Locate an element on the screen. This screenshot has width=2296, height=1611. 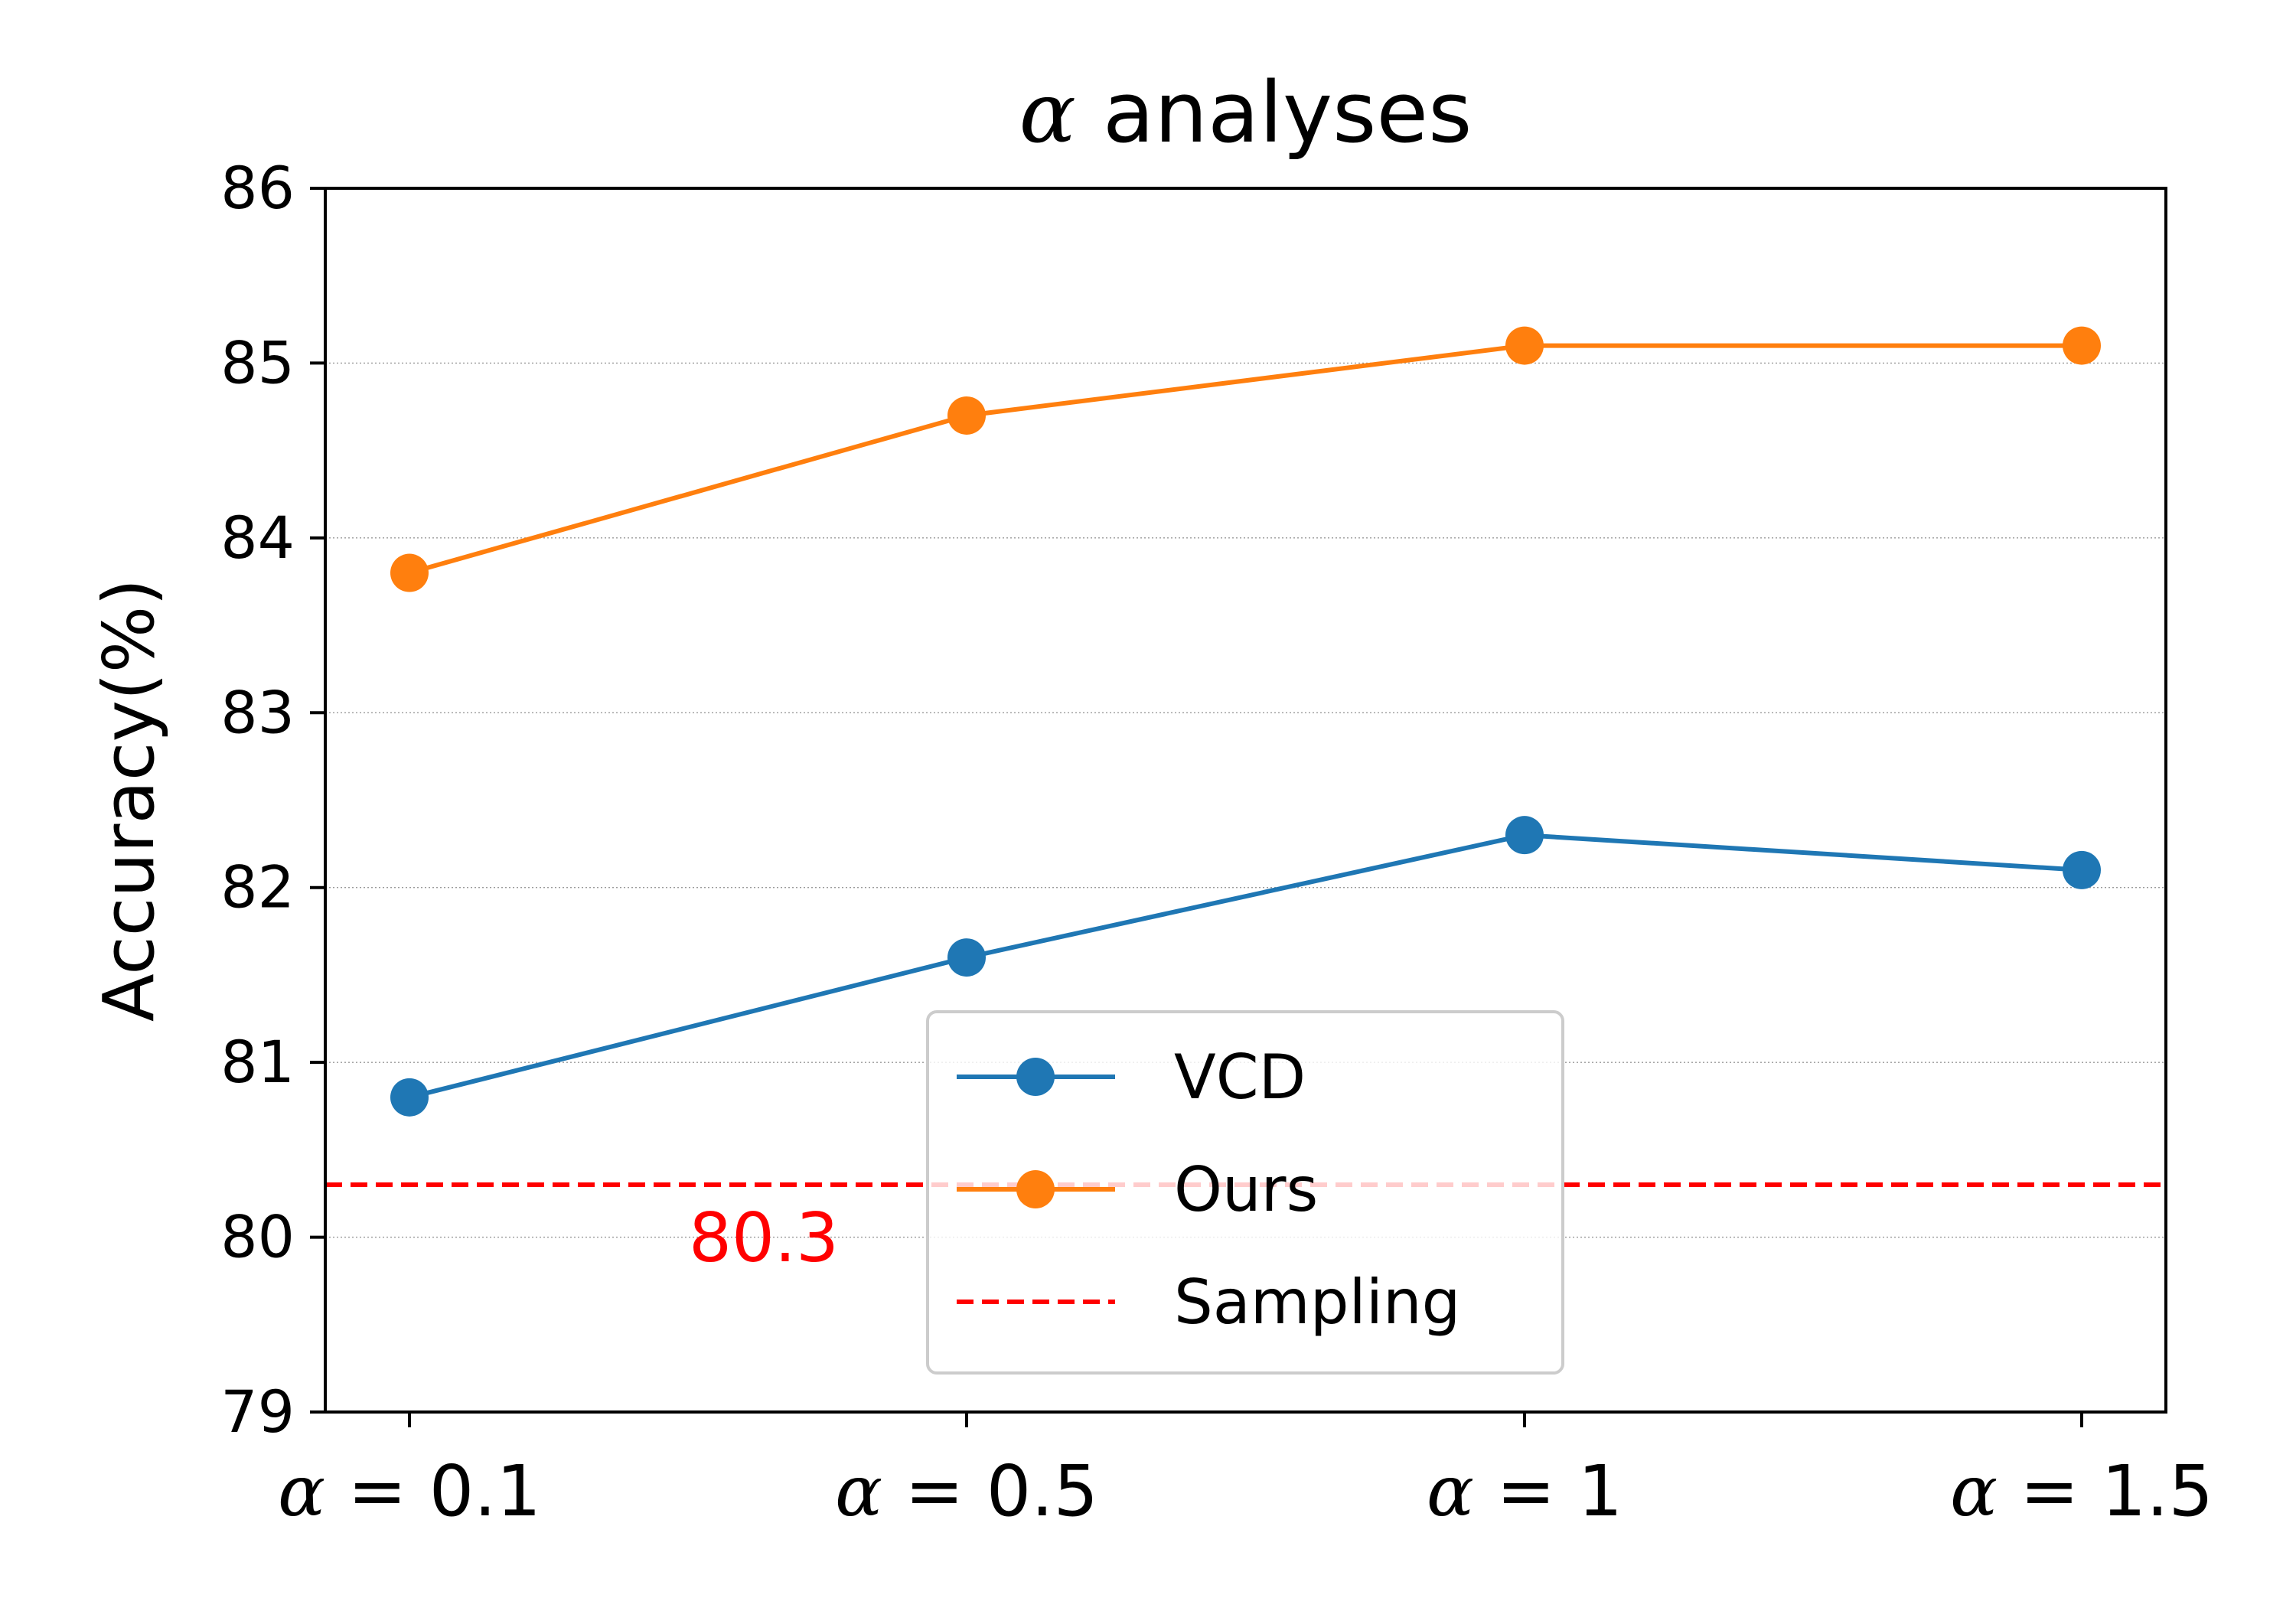
sampling-reference-label: 80.3 is located at coordinates (764, 1237).